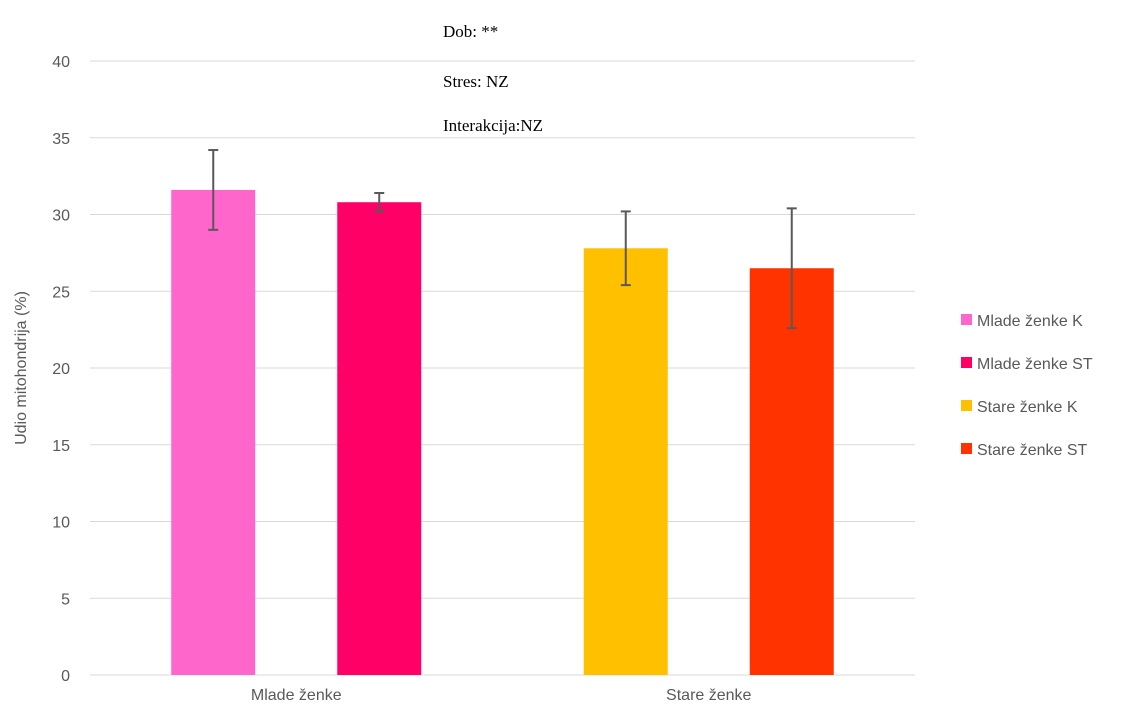  I want to click on annotations: Dob: ** Stres: NZ Interakcija:NZ, so click(493, 78).